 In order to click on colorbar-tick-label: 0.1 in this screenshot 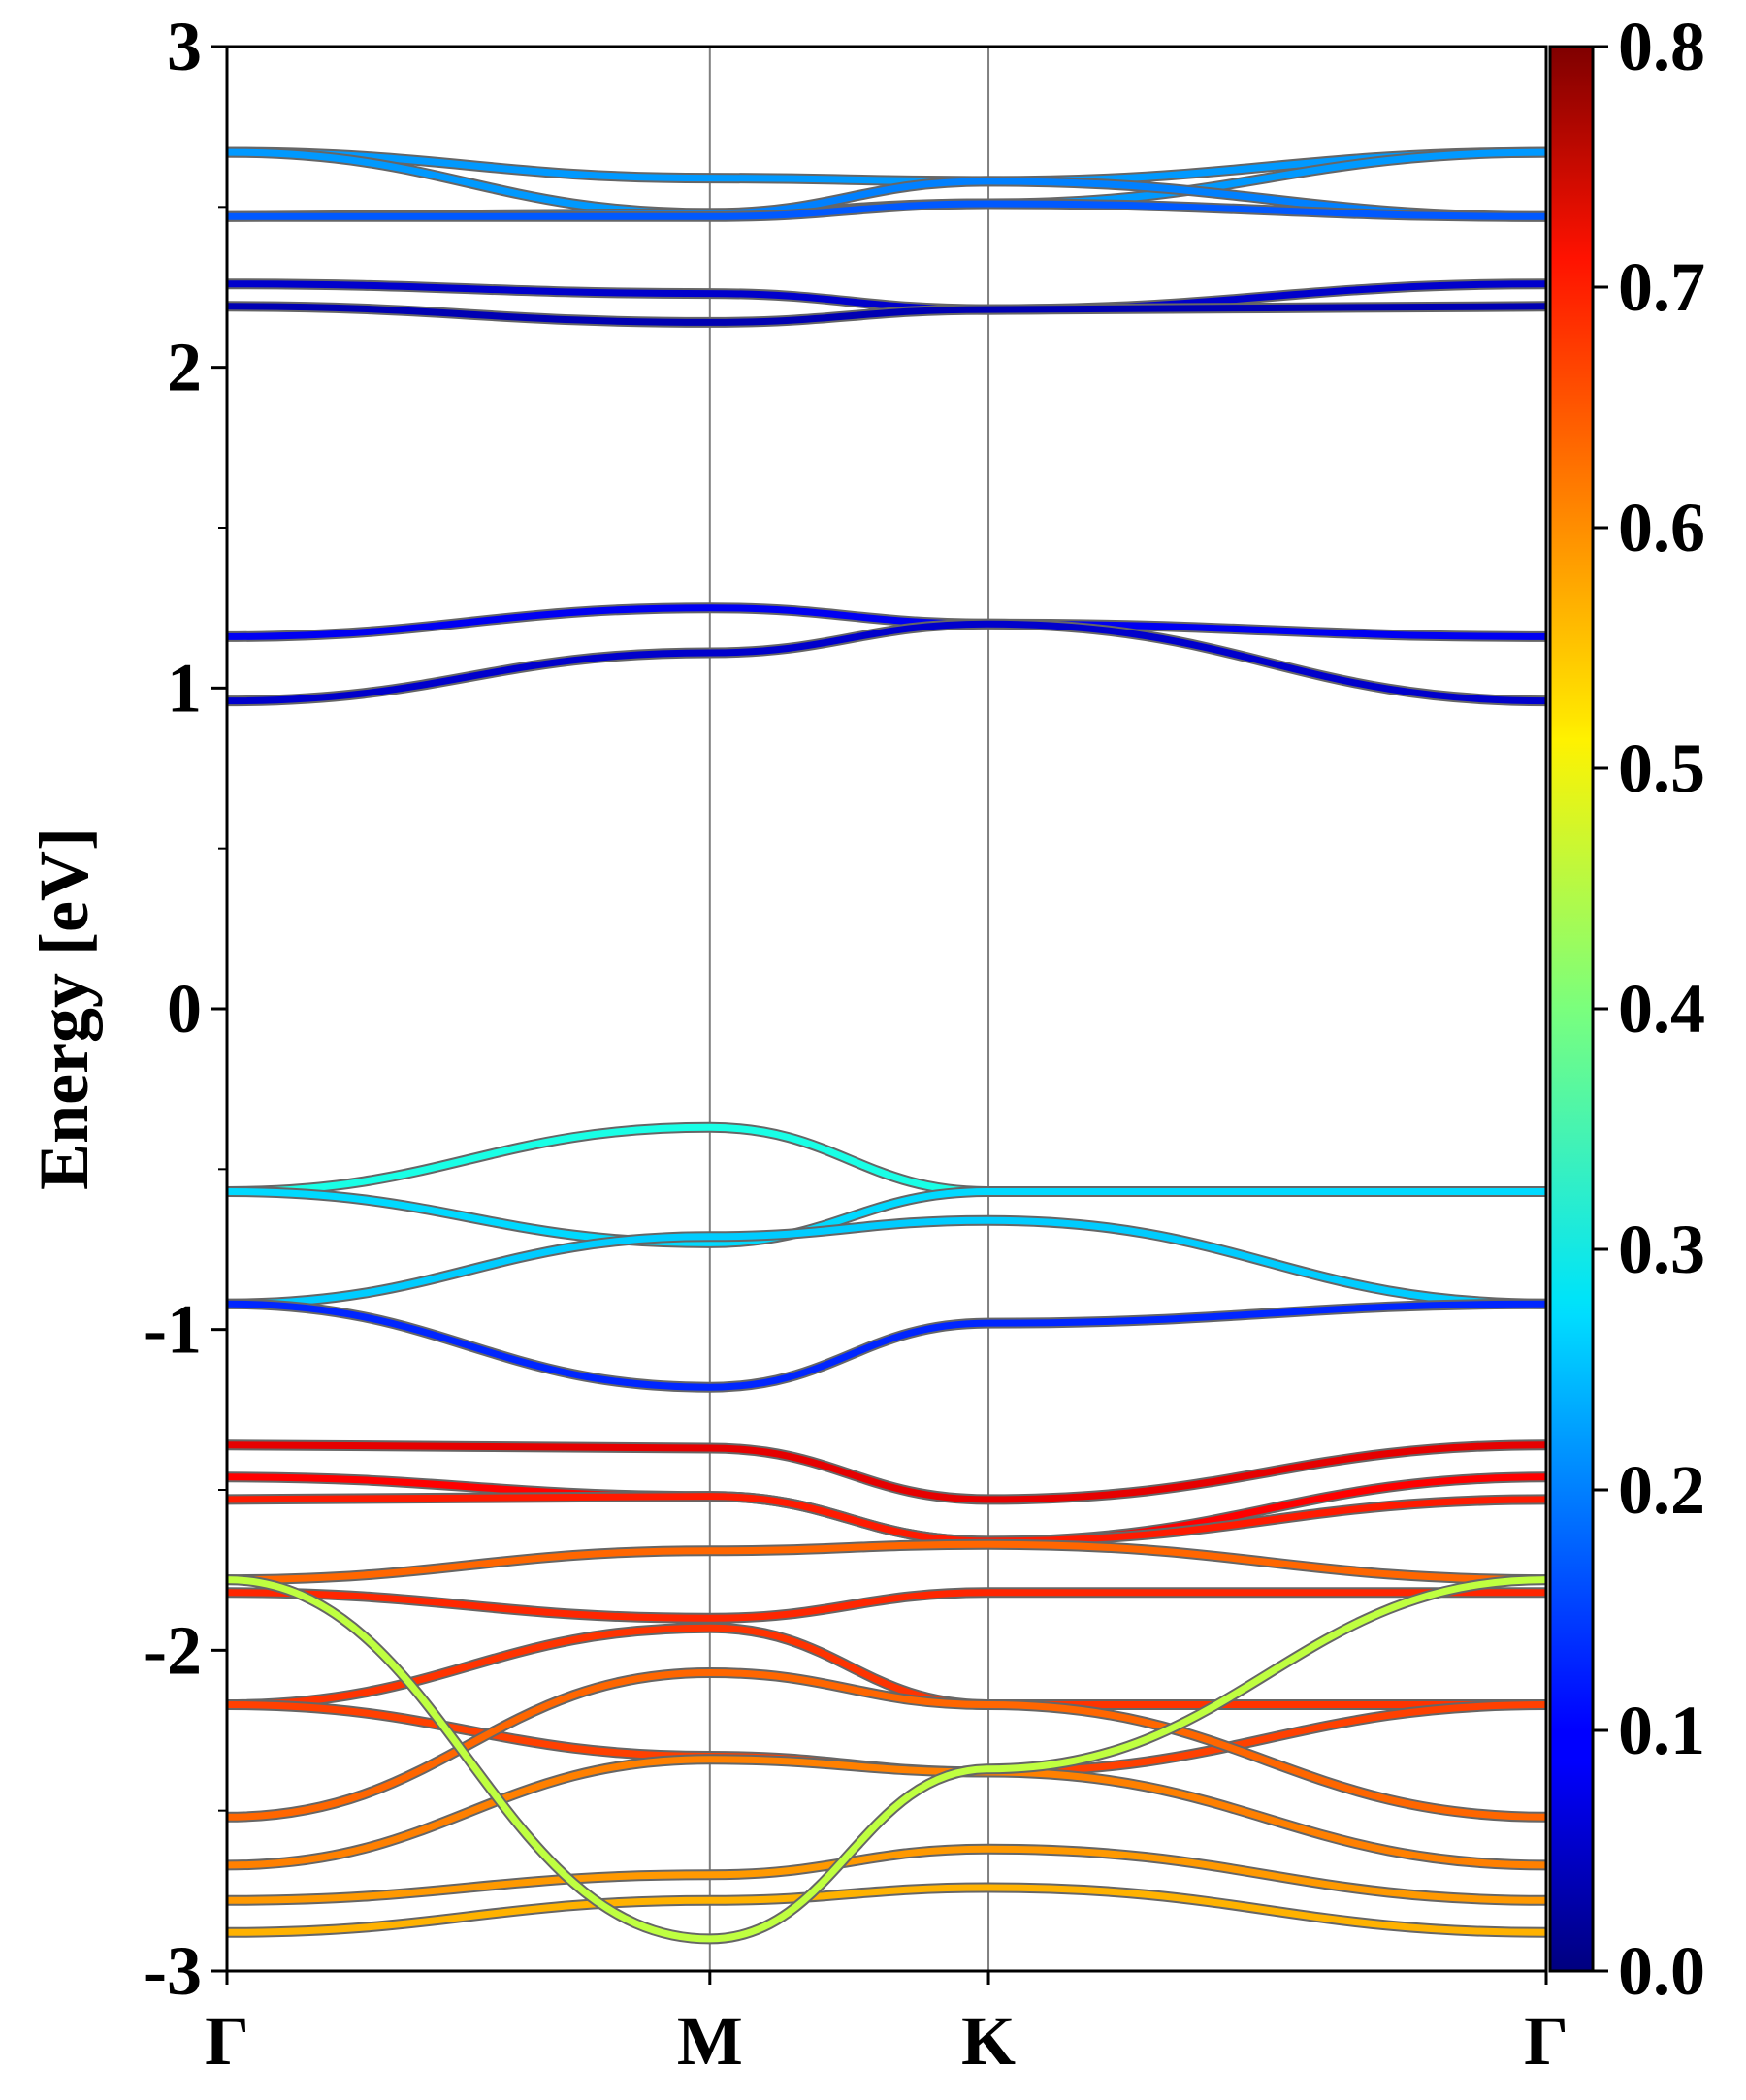, I will do `click(1661, 1730)`.